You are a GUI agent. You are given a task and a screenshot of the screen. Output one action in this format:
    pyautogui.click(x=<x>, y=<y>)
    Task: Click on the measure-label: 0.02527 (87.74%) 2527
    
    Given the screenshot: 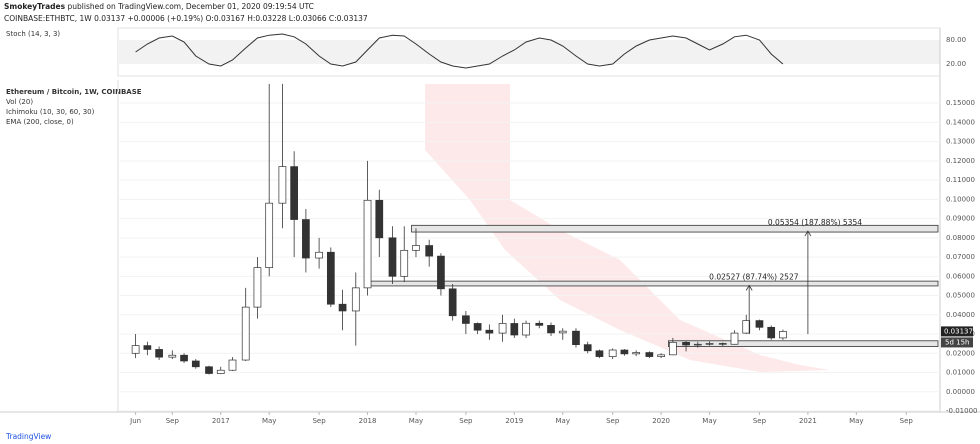 What is the action you would take?
    pyautogui.click(x=754, y=276)
    